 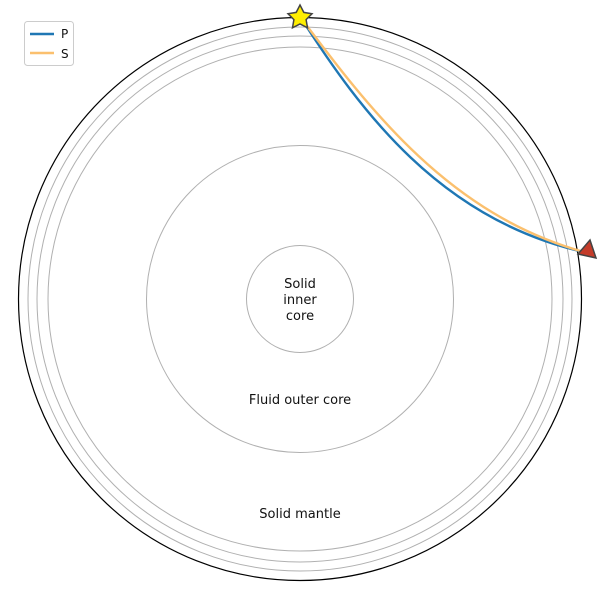 What do you see at coordinates (299, 514) in the screenshot?
I see `mantle-label: Solid mantle` at bounding box center [299, 514].